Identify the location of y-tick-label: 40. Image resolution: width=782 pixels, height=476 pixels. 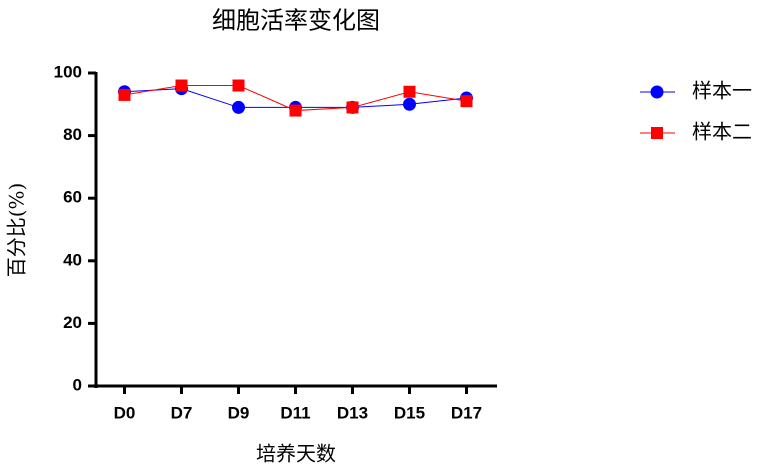
(72, 259).